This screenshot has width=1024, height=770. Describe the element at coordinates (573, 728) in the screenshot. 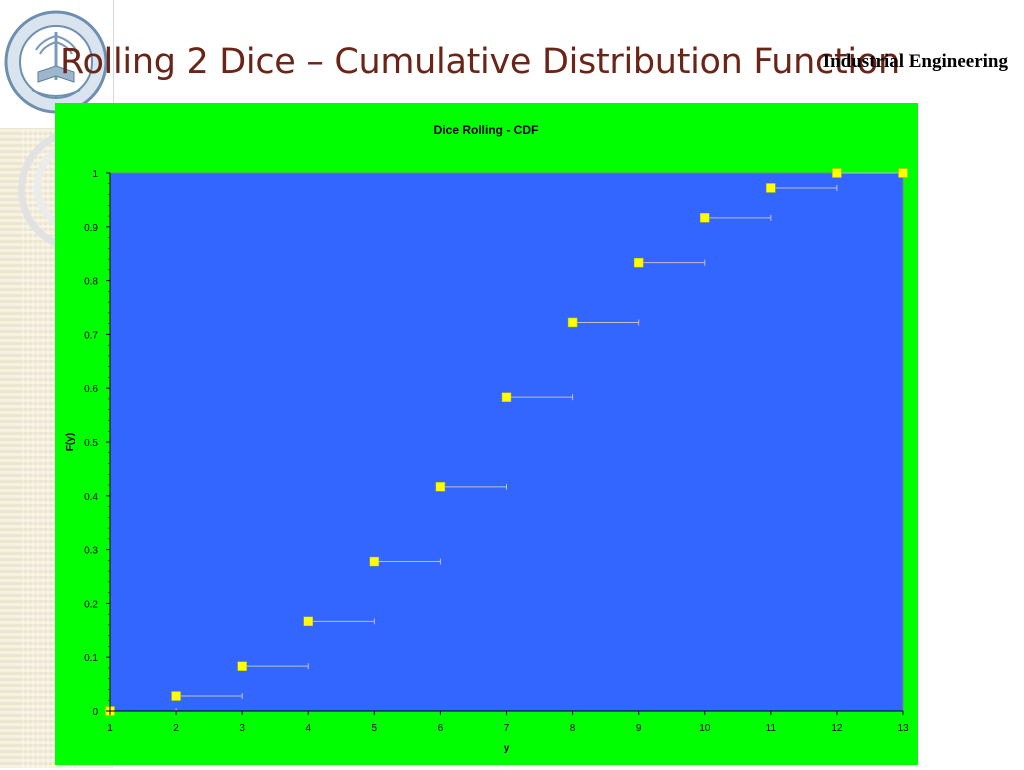

I see `x-tick-label: 8` at that location.